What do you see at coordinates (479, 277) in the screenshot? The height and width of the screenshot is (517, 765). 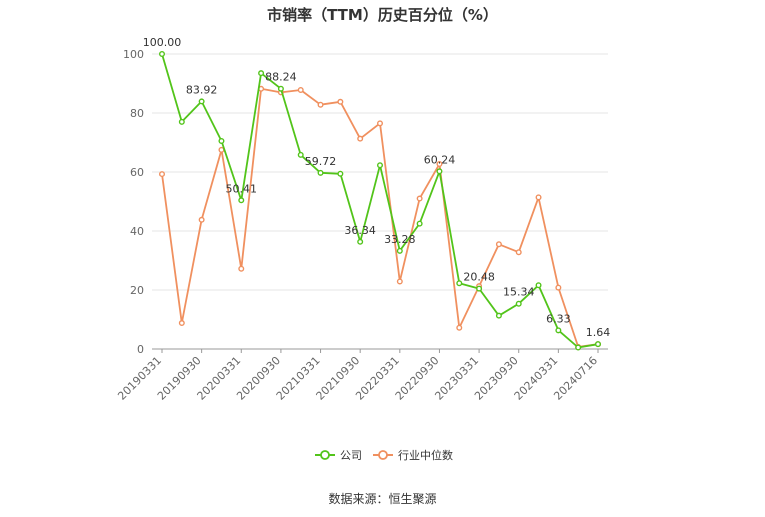 I see `data-label: 20.48` at bounding box center [479, 277].